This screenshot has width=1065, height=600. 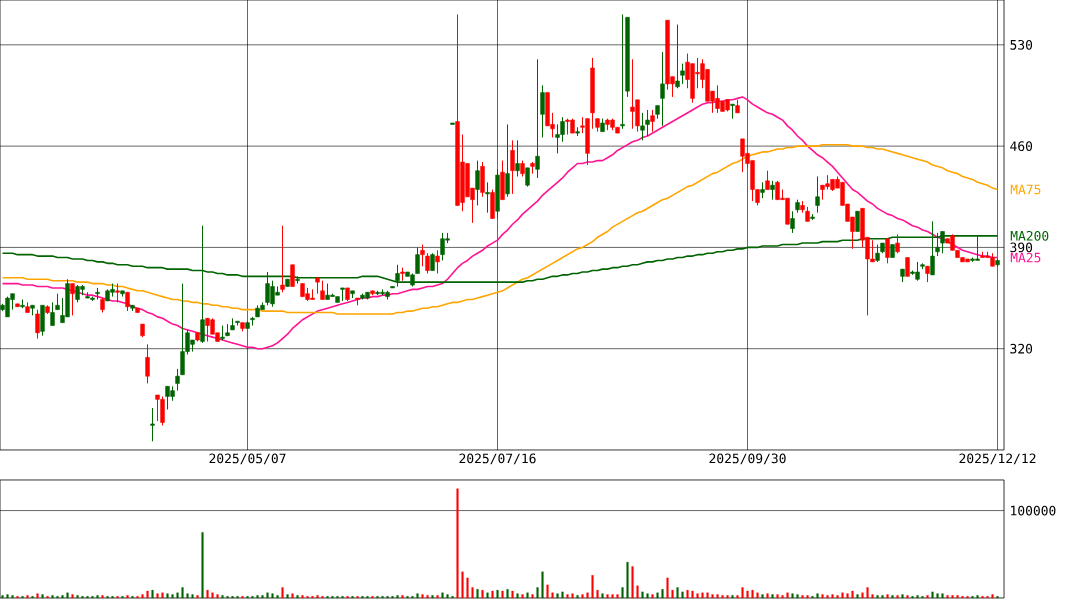 I want to click on series-label: MA25, so click(x=1025, y=257).